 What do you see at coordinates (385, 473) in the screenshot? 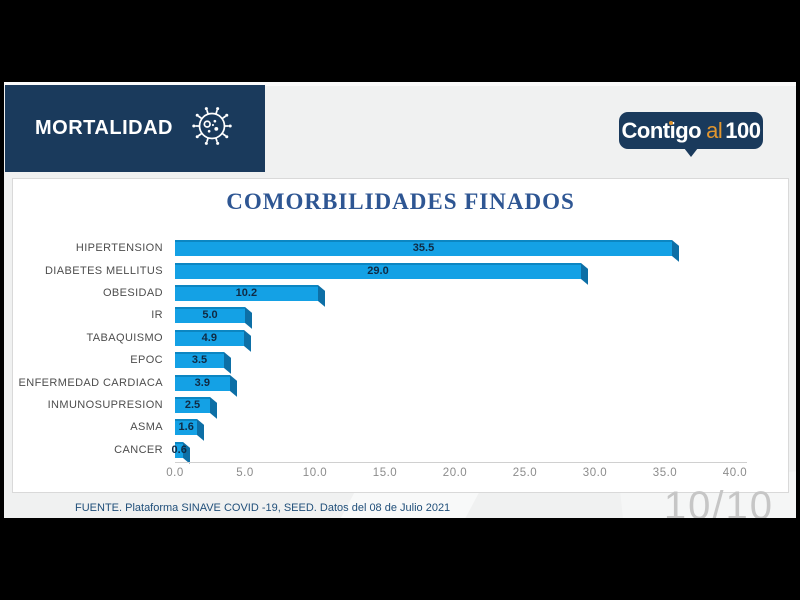
I see `axis-tick-label: 15.0` at bounding box center [385, 473].